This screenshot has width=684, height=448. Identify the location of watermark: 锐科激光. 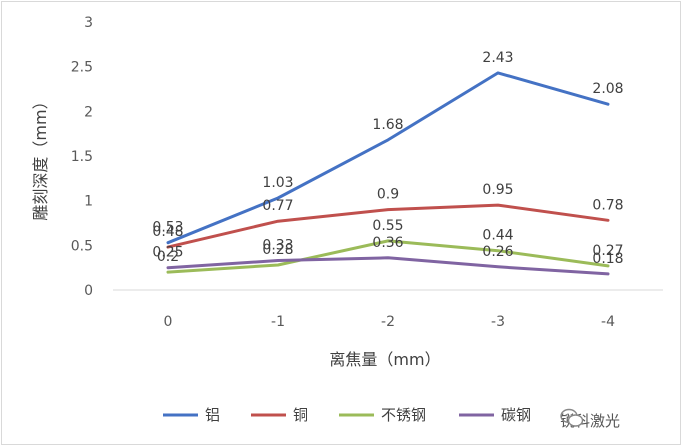
(619, 420).